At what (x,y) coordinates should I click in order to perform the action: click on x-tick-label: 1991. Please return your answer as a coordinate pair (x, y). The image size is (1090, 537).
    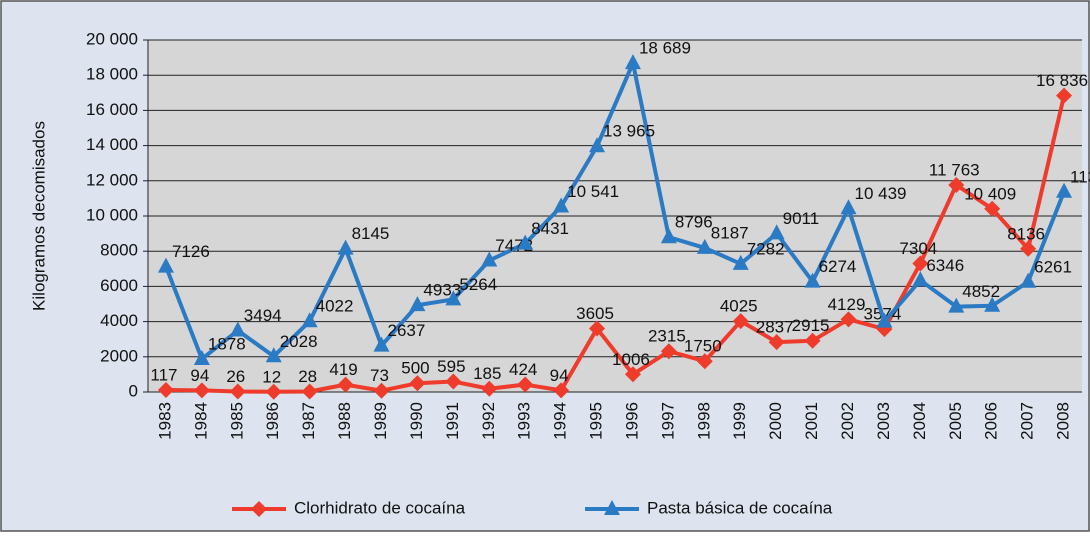
    Looking at the image, I should click on (452, 421).